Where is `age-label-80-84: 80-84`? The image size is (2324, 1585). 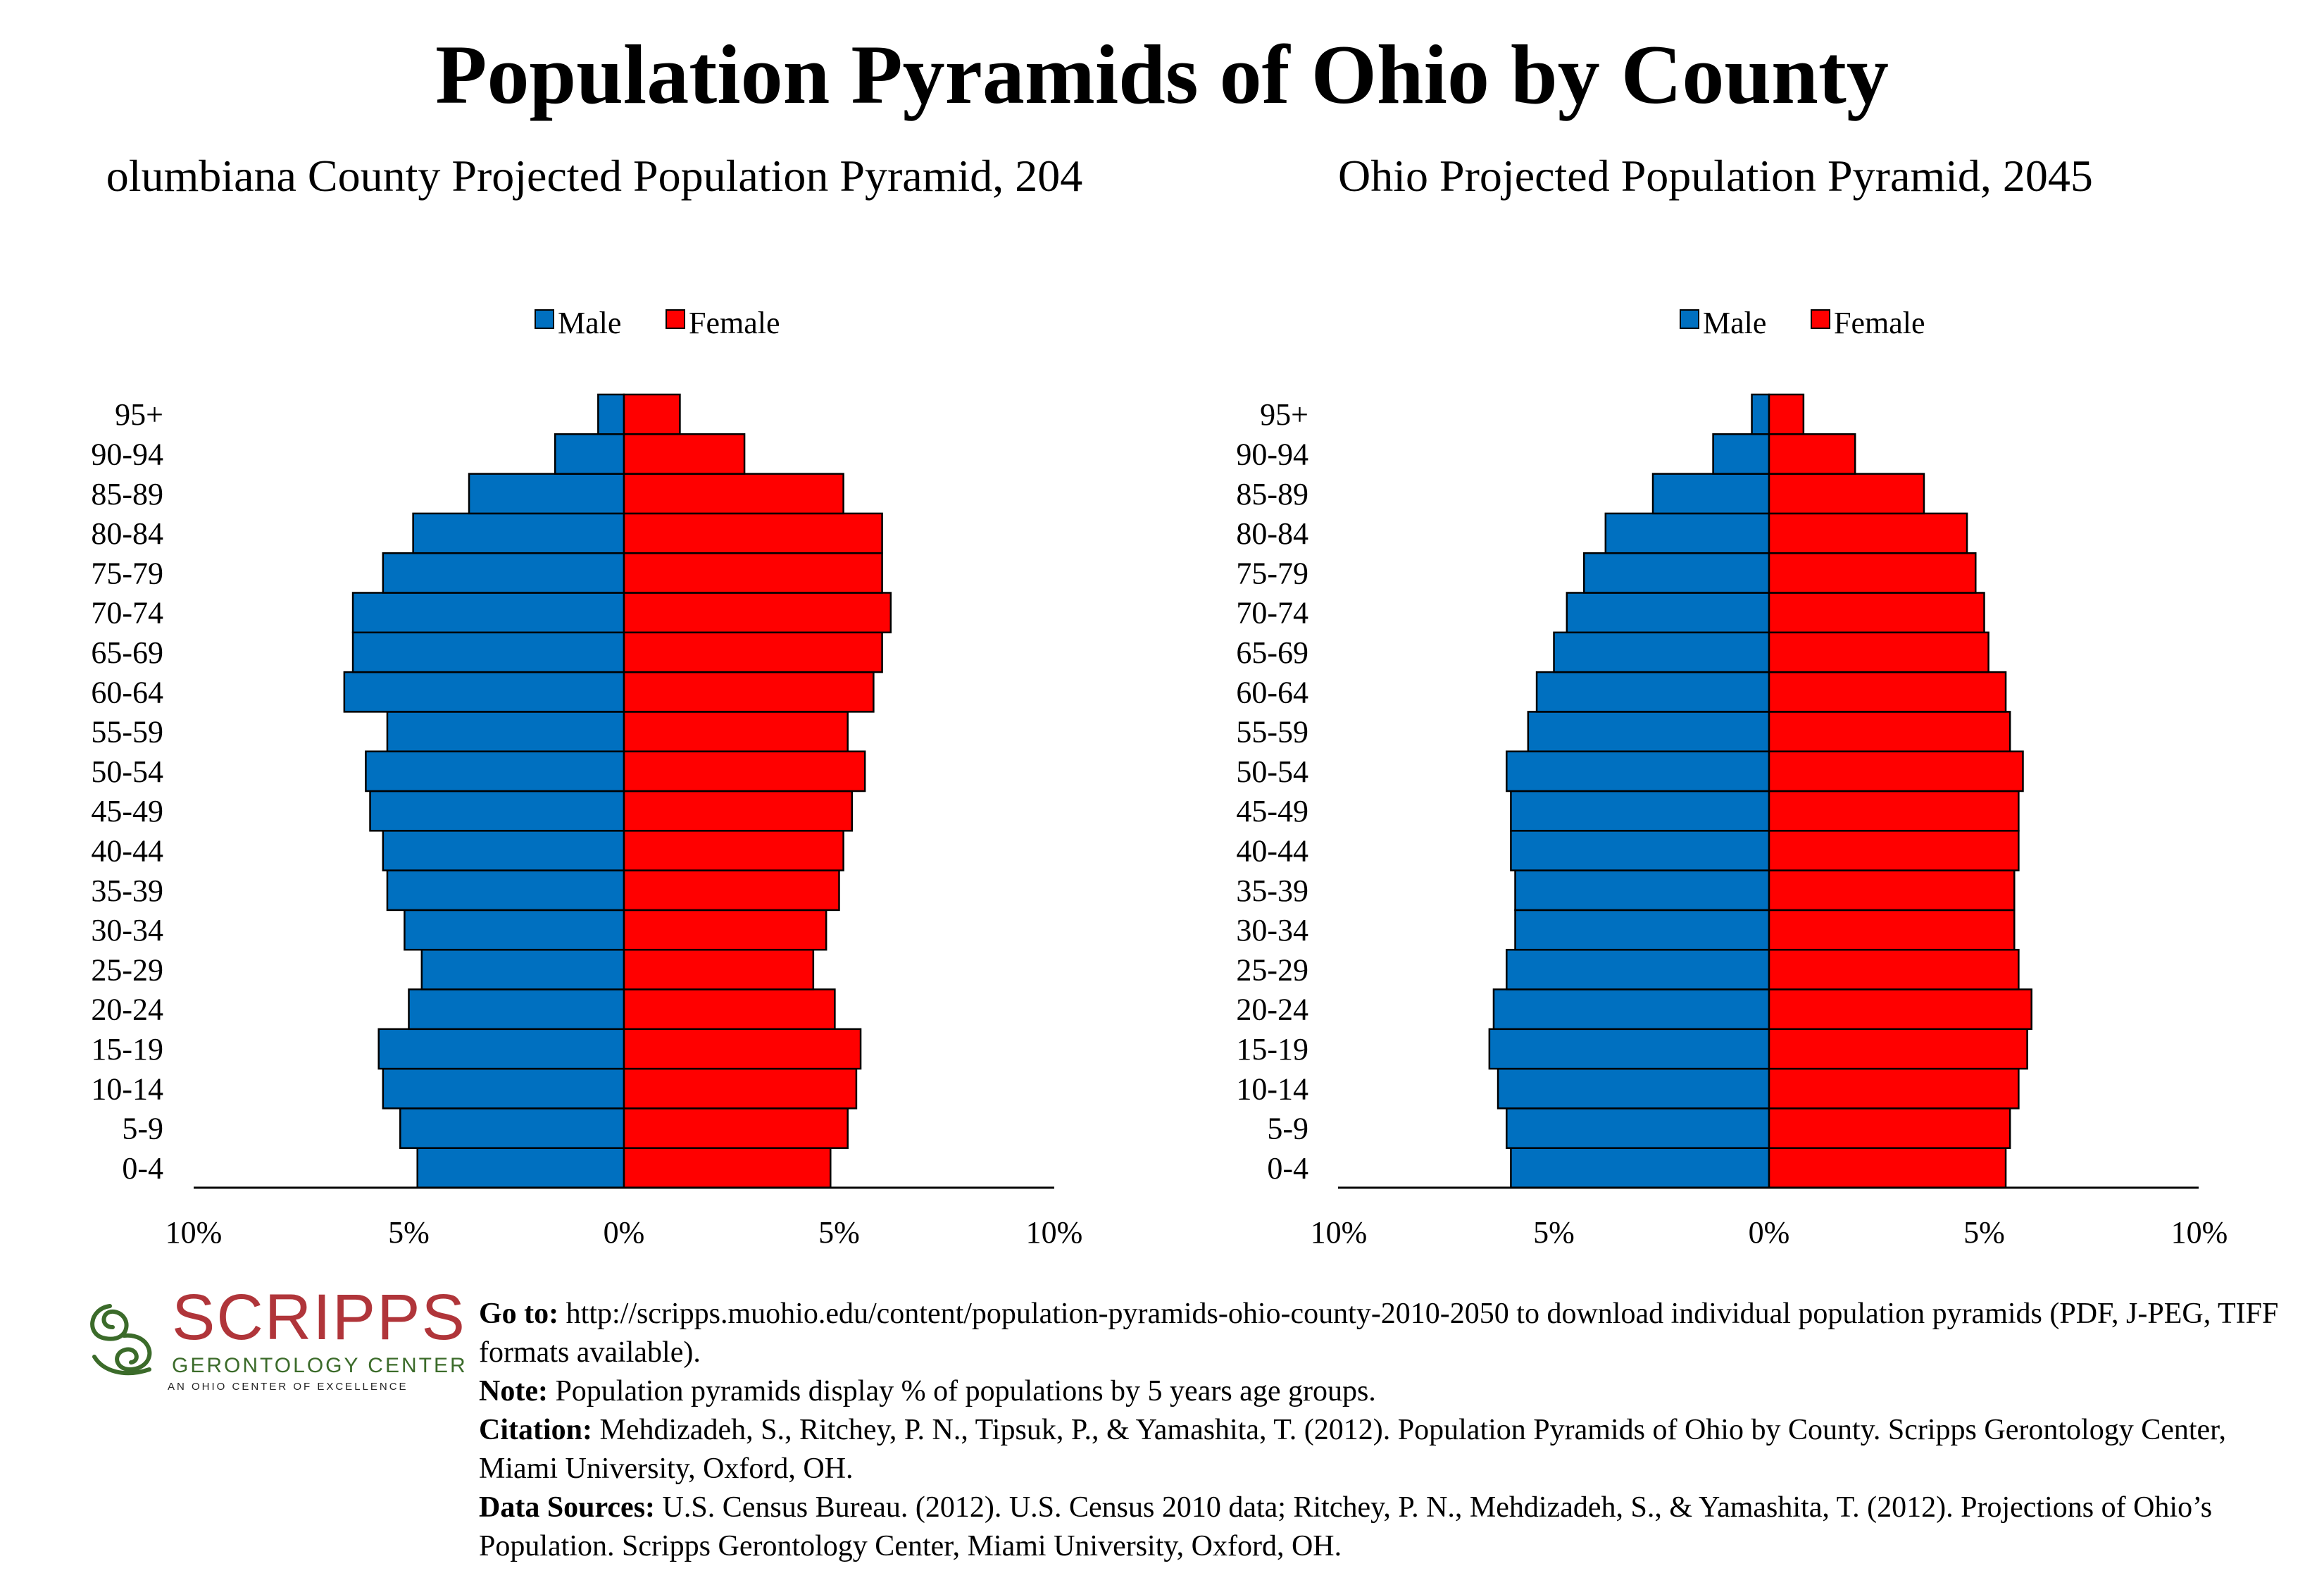 age-label-80-84: 80-84 is located at coordinates (1272, 533).